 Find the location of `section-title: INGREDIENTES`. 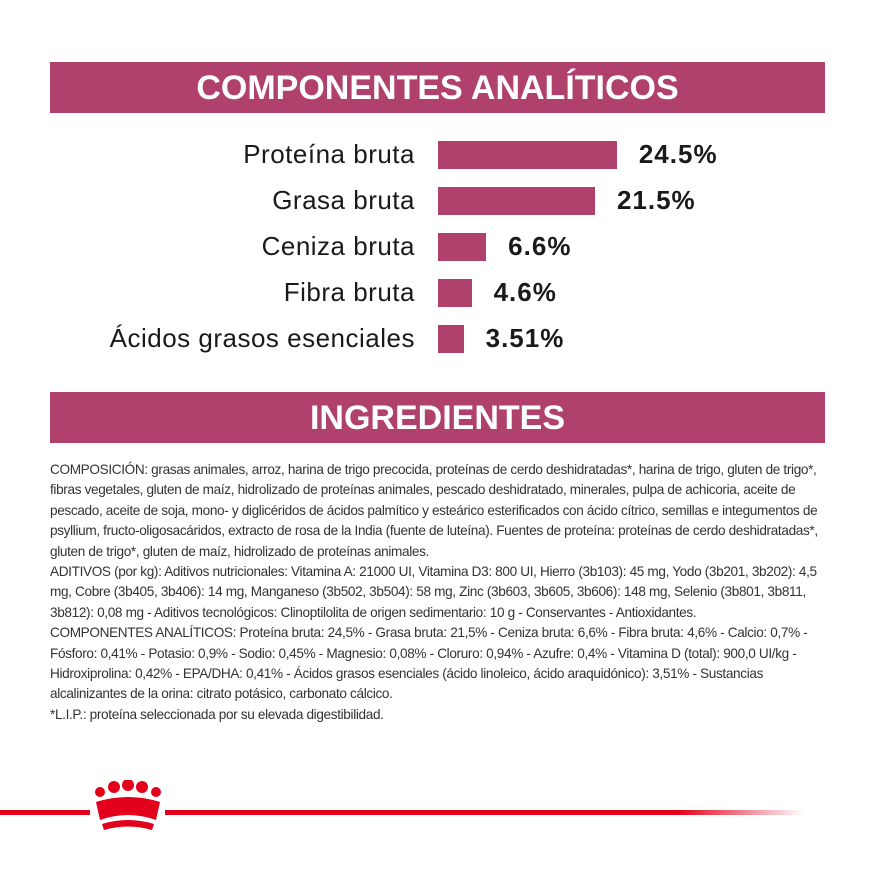

section-title: INGREDIENTES is located at coordinates (437, 417).